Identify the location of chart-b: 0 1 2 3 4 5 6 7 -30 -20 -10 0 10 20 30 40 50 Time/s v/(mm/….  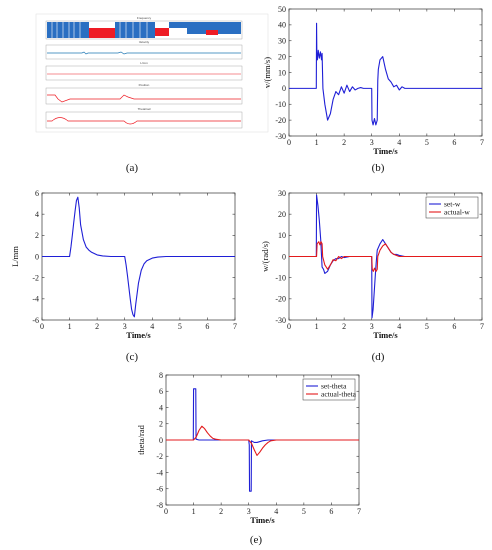
(373, 80).